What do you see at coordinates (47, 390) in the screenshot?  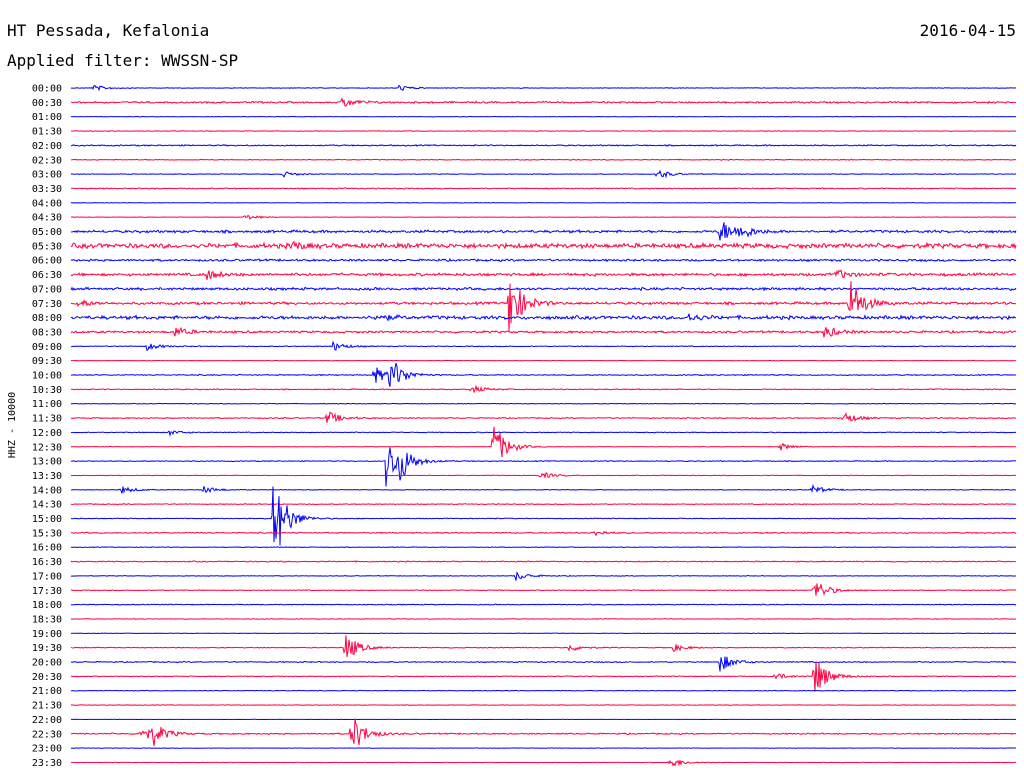 I see `row-time-label: 10:30` at bounding box center [47, 390].